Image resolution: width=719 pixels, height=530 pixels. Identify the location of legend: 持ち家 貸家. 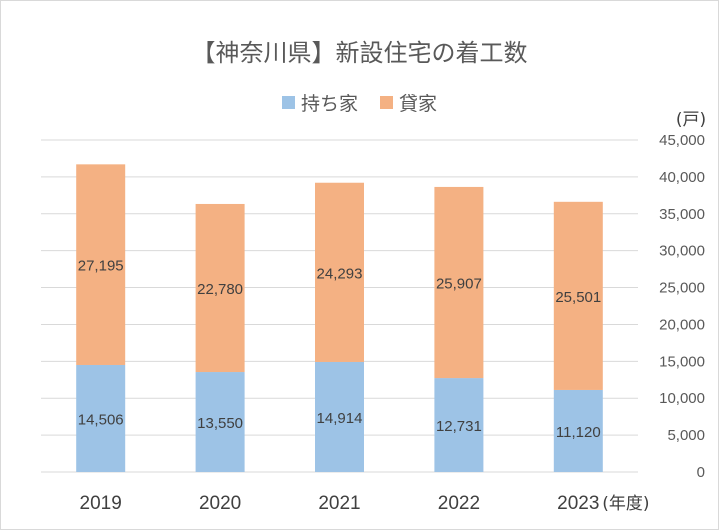
(359, 102).